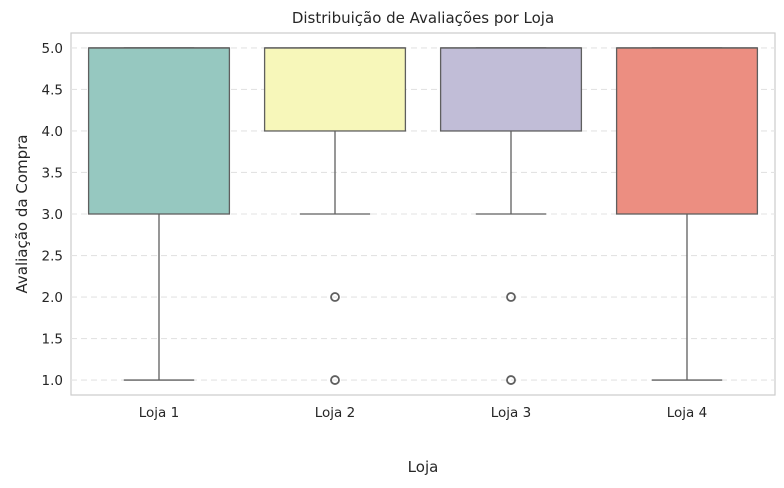 The image size is (784, 488). I want to click on y-tick-label: 4.0, so click(52, 132).